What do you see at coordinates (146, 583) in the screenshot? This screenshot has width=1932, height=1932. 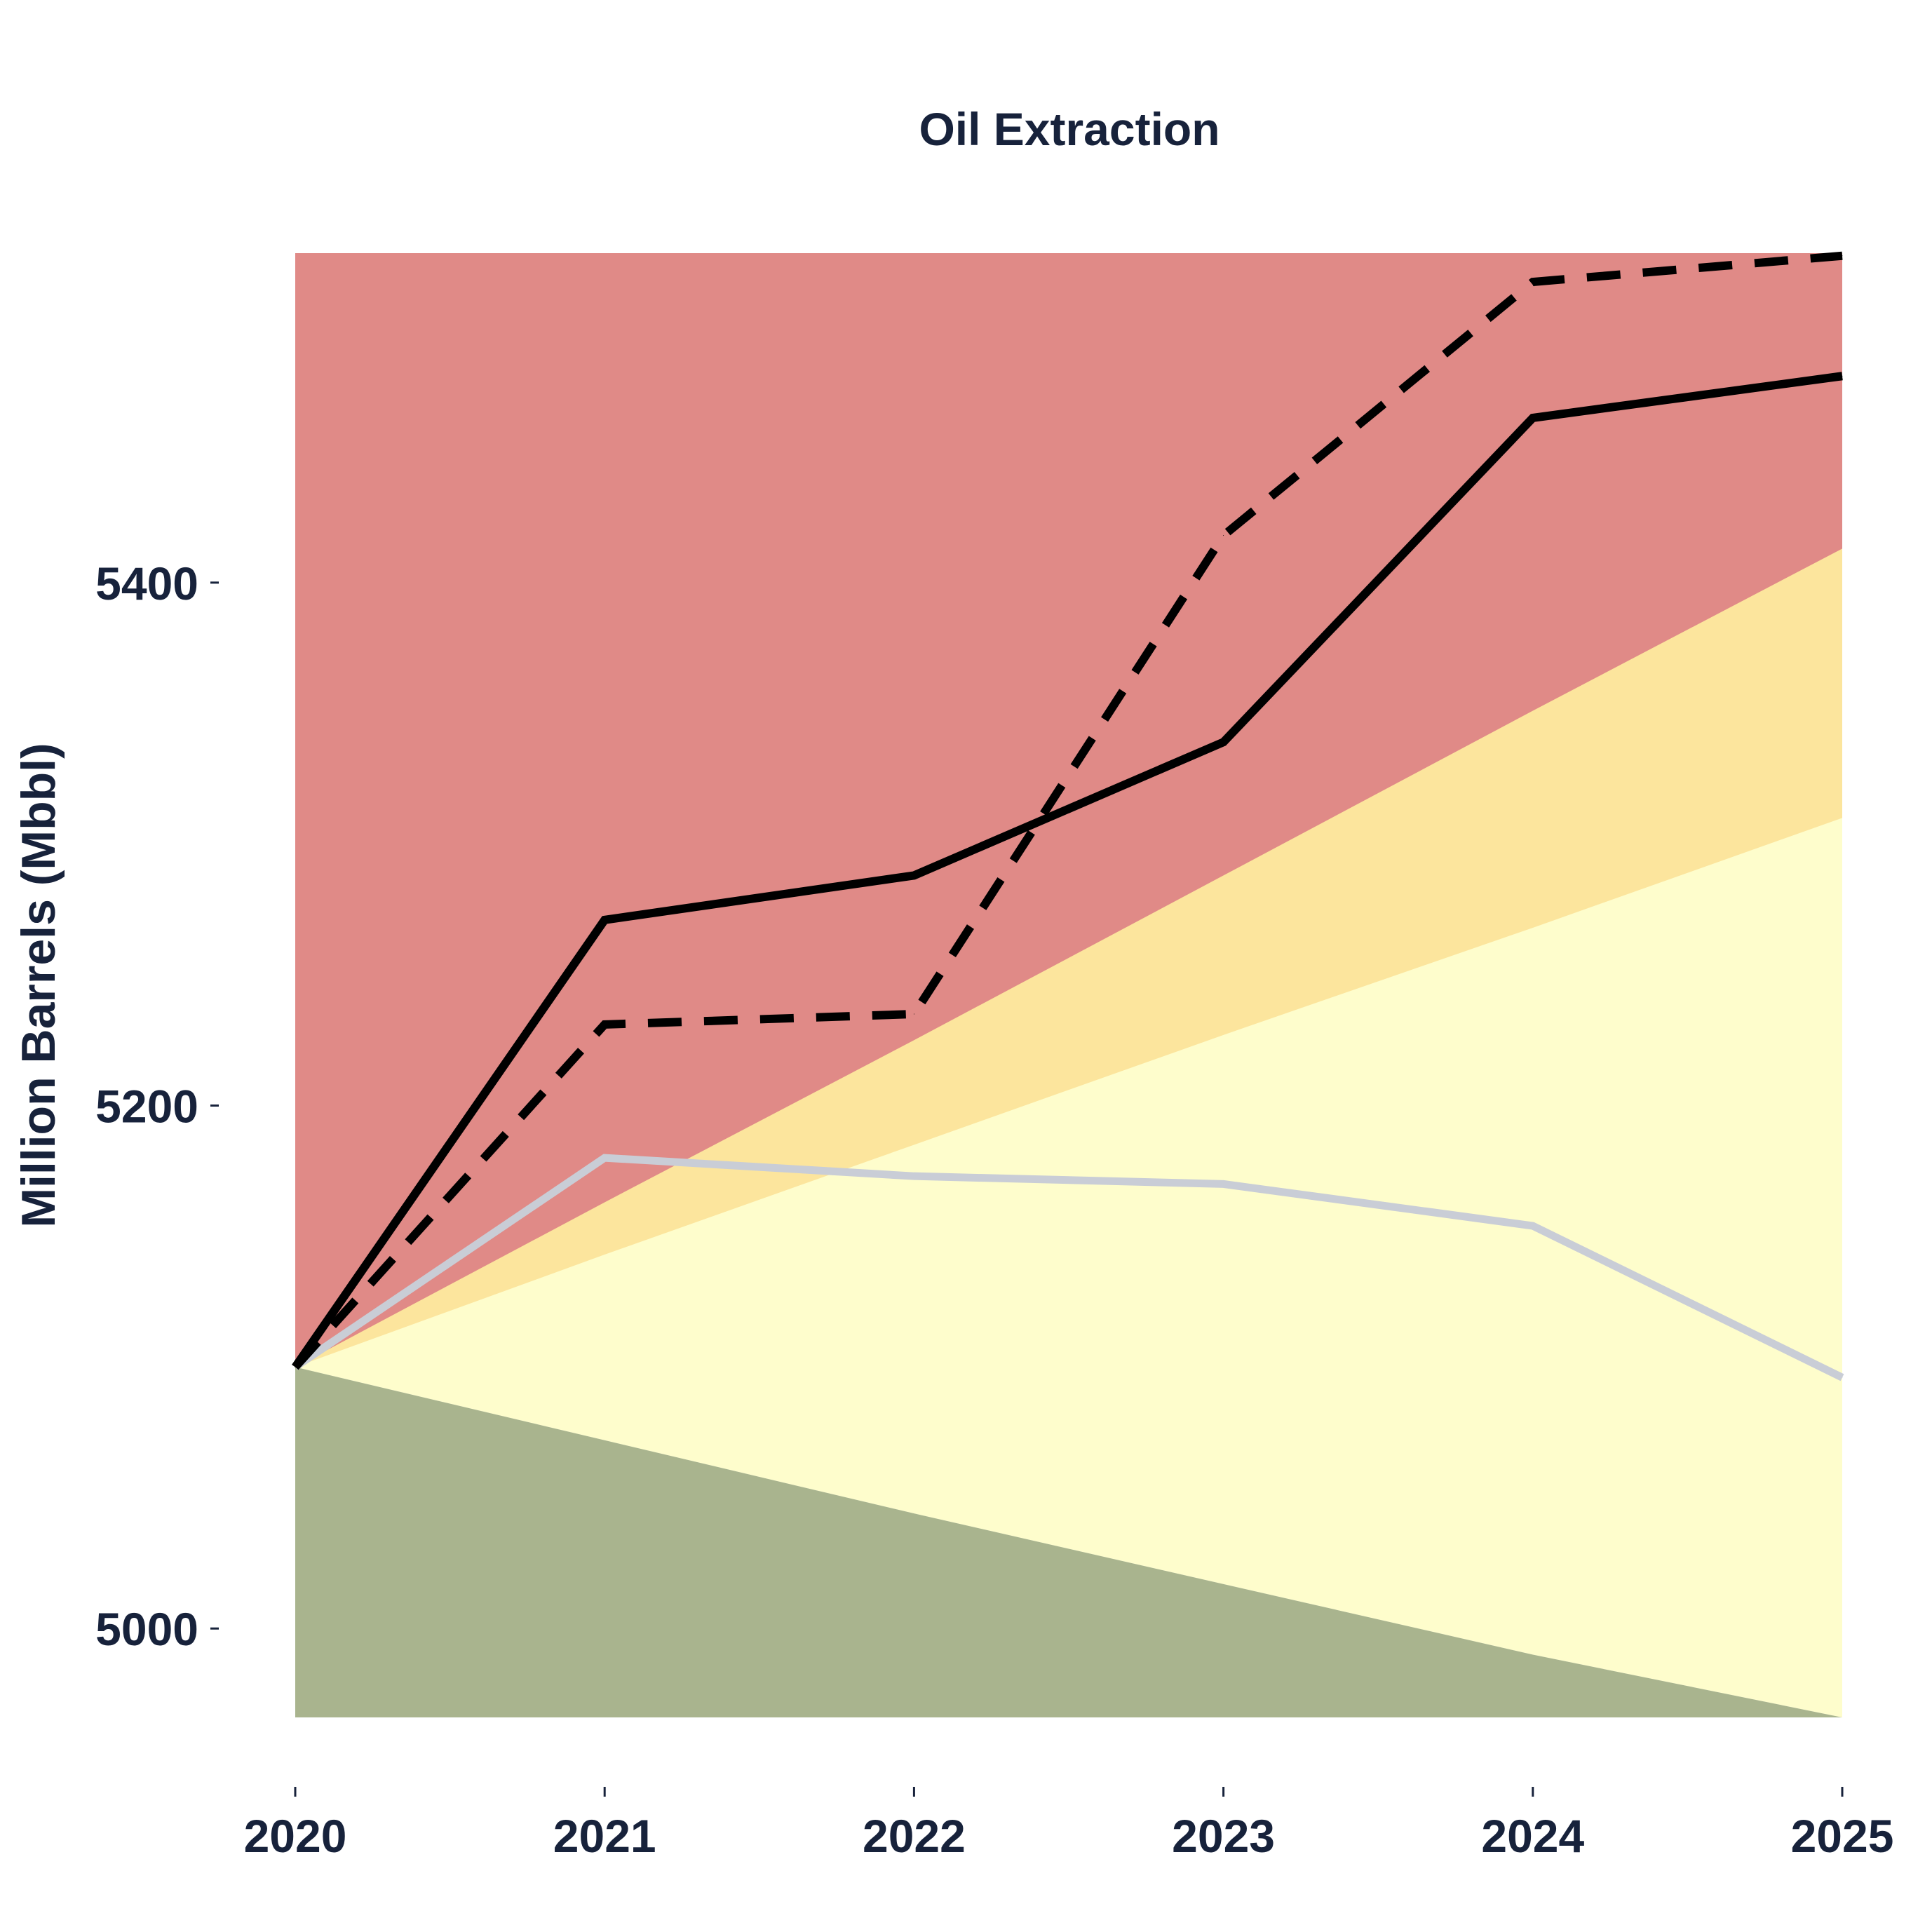 I see `y-tick-label-2: 5400` at bounding box center [146, 583].